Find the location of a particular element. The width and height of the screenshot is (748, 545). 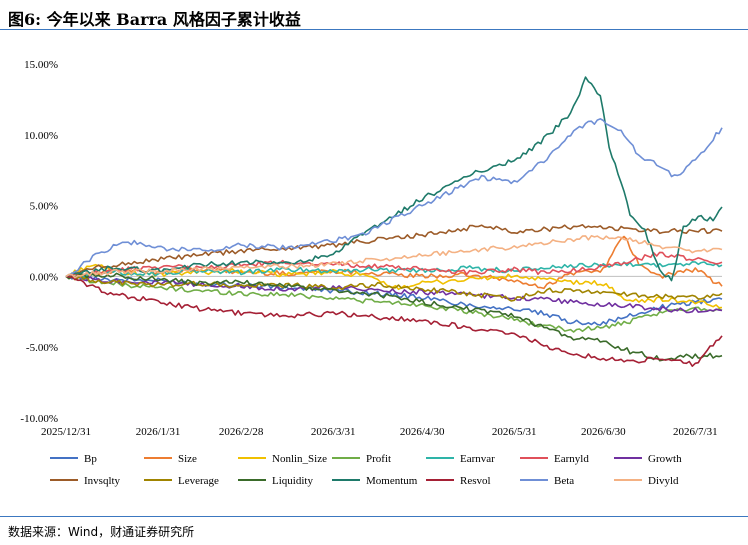

legend-item-divyld: Divyld is located at coordinates (646, 481).